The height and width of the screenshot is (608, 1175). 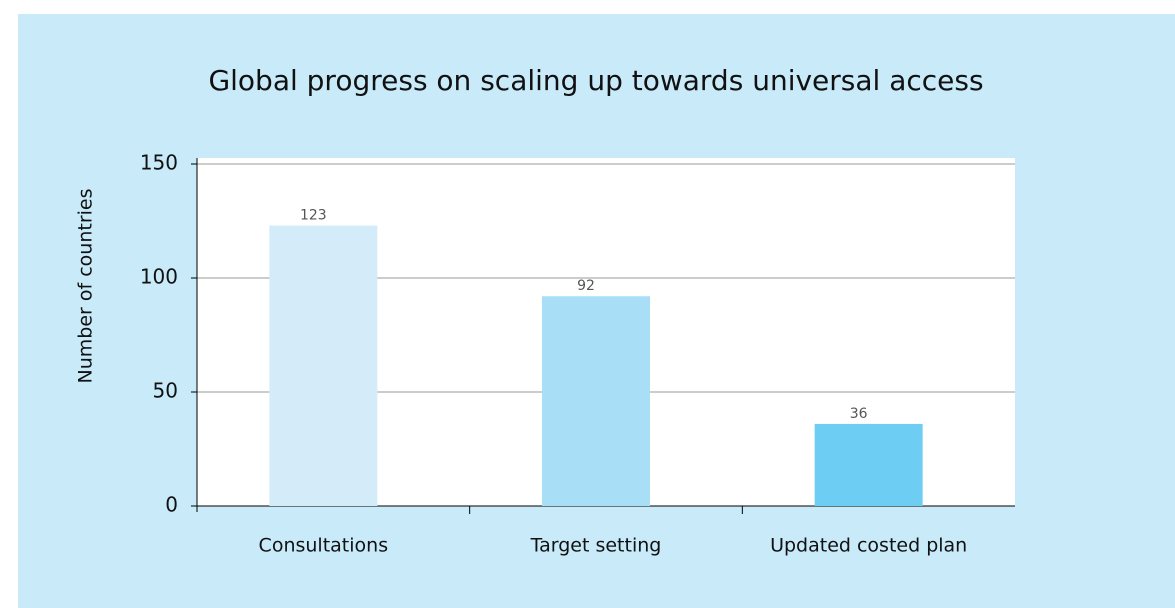 I want to click on x-tick-label: Target setting, so click(x=596, y=546).